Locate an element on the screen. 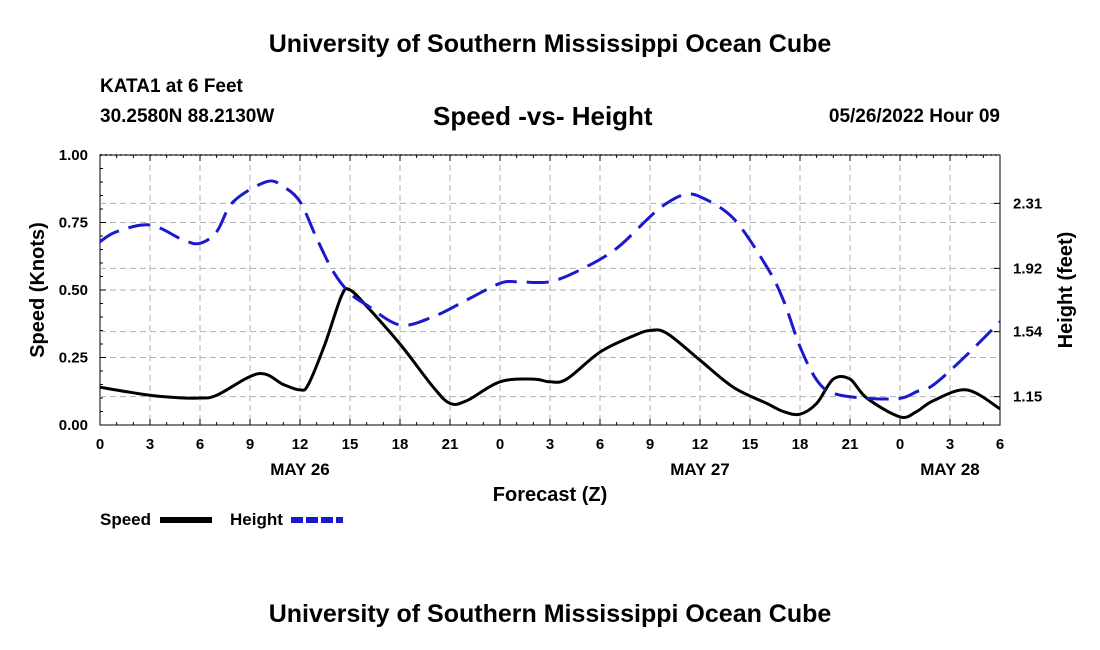  legend: Speed Height is located at coordinates (221, 519).